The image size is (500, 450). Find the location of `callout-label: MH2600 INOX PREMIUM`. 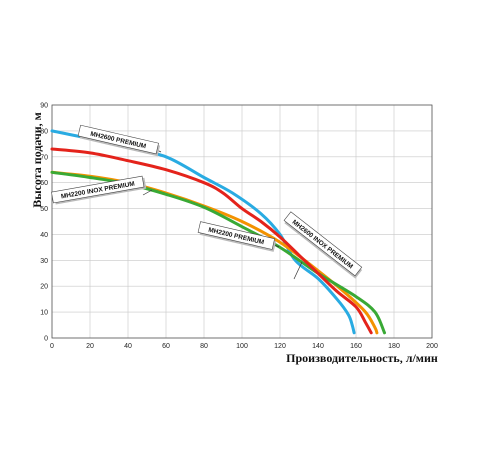

callout-label: MH2600 INOX PREMIUM is located at coordinates (323, 245).